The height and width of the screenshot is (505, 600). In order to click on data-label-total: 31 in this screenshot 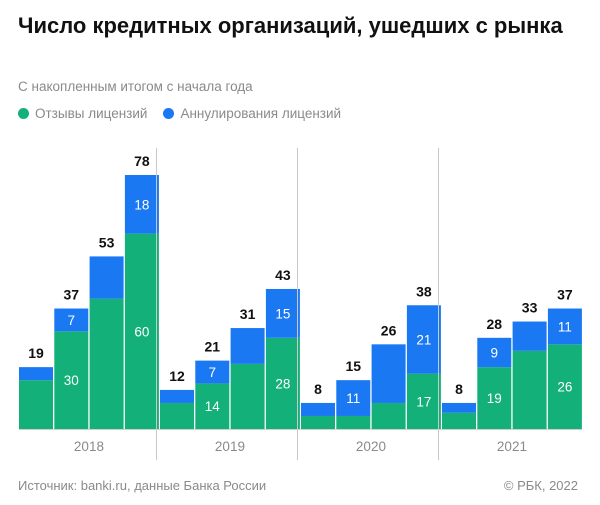, I will do `click(248, 314)`.